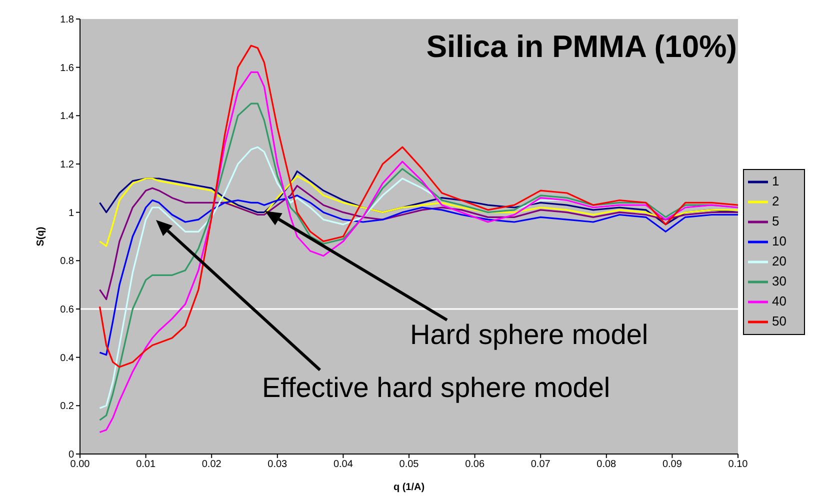  I want to click on chart-title: Silica in PMMA (10%), so click(581, 46).